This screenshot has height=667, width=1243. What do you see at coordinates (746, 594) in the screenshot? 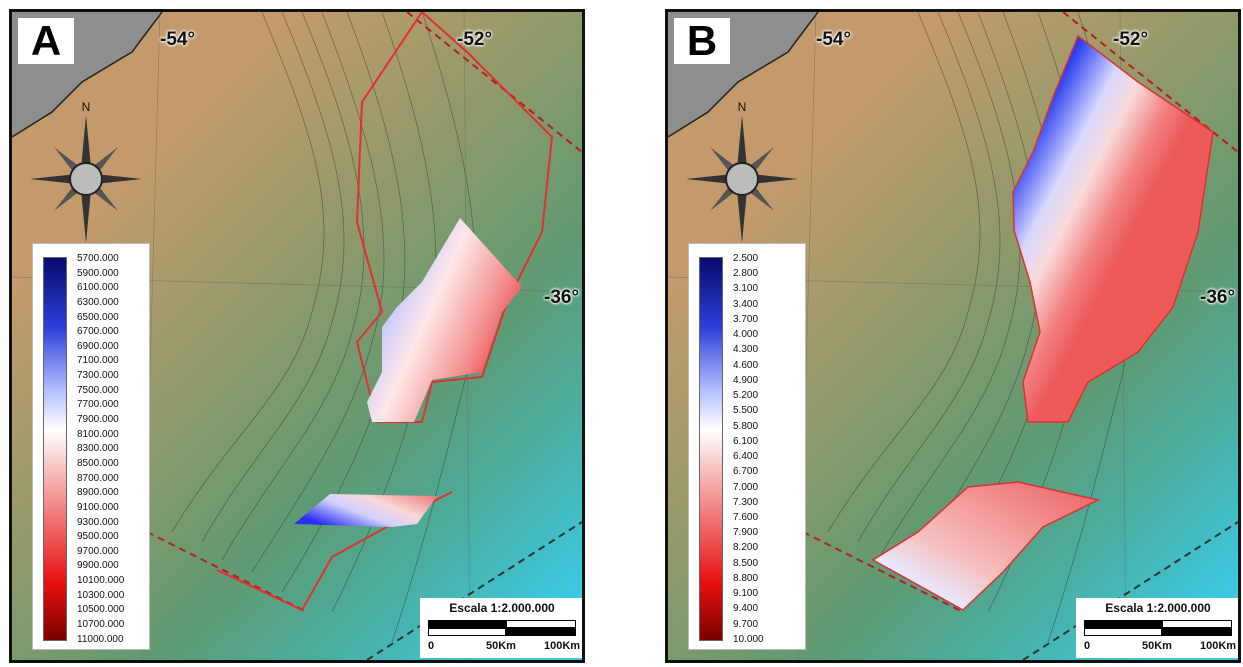
I see `legend-tick: 9.100` at bounding box center [746, 594].